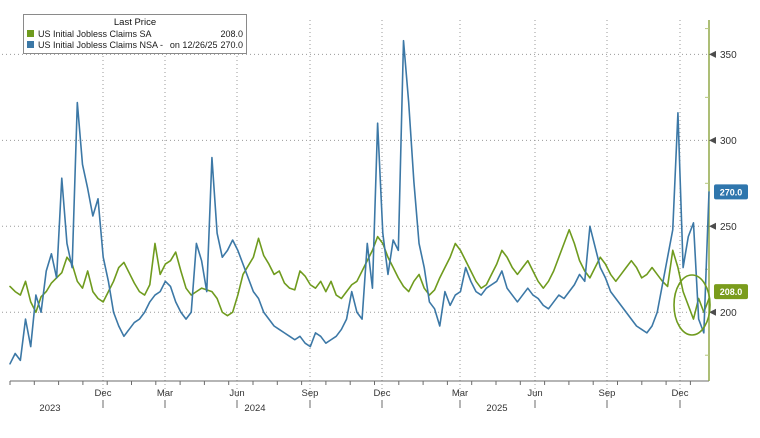 The width and height of the screenshot is (760, 438). Describe the element at coordinates (95, 33) in the screenshot. I see `legend-label-sa: US Initial Jobless Claims SA` at that location.